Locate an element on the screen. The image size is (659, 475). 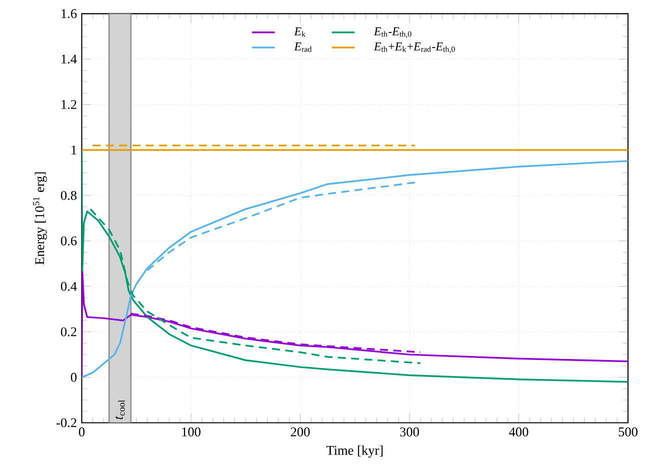
y-tick-label: -0.2 is located at coordinates (66, 423).